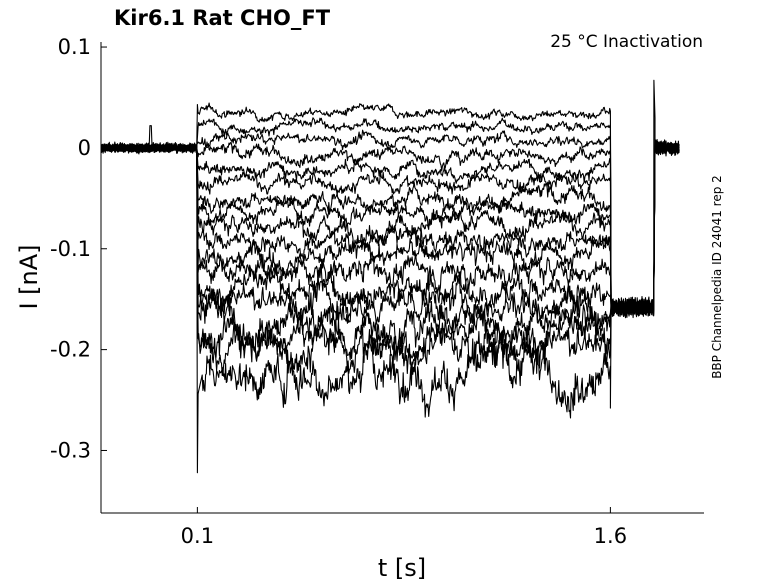  I want to click on source-id-label: BBP Channelpedia ID 24041 rep 2, so click(717, 277).